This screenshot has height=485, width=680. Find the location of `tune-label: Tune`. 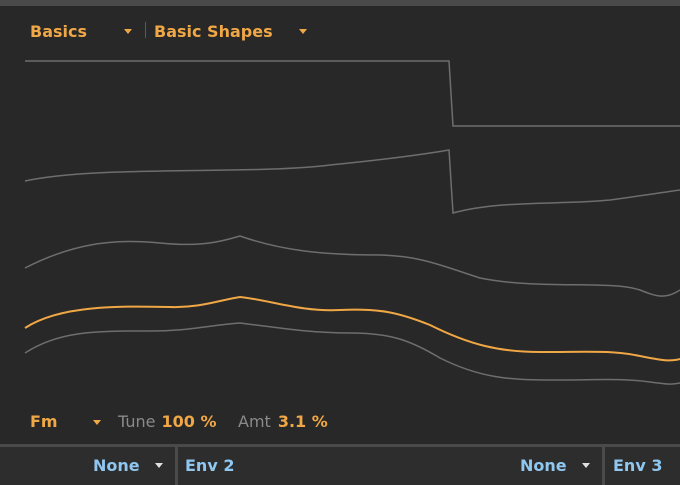

tune-label: Tune is located at coordinates (137, 421).